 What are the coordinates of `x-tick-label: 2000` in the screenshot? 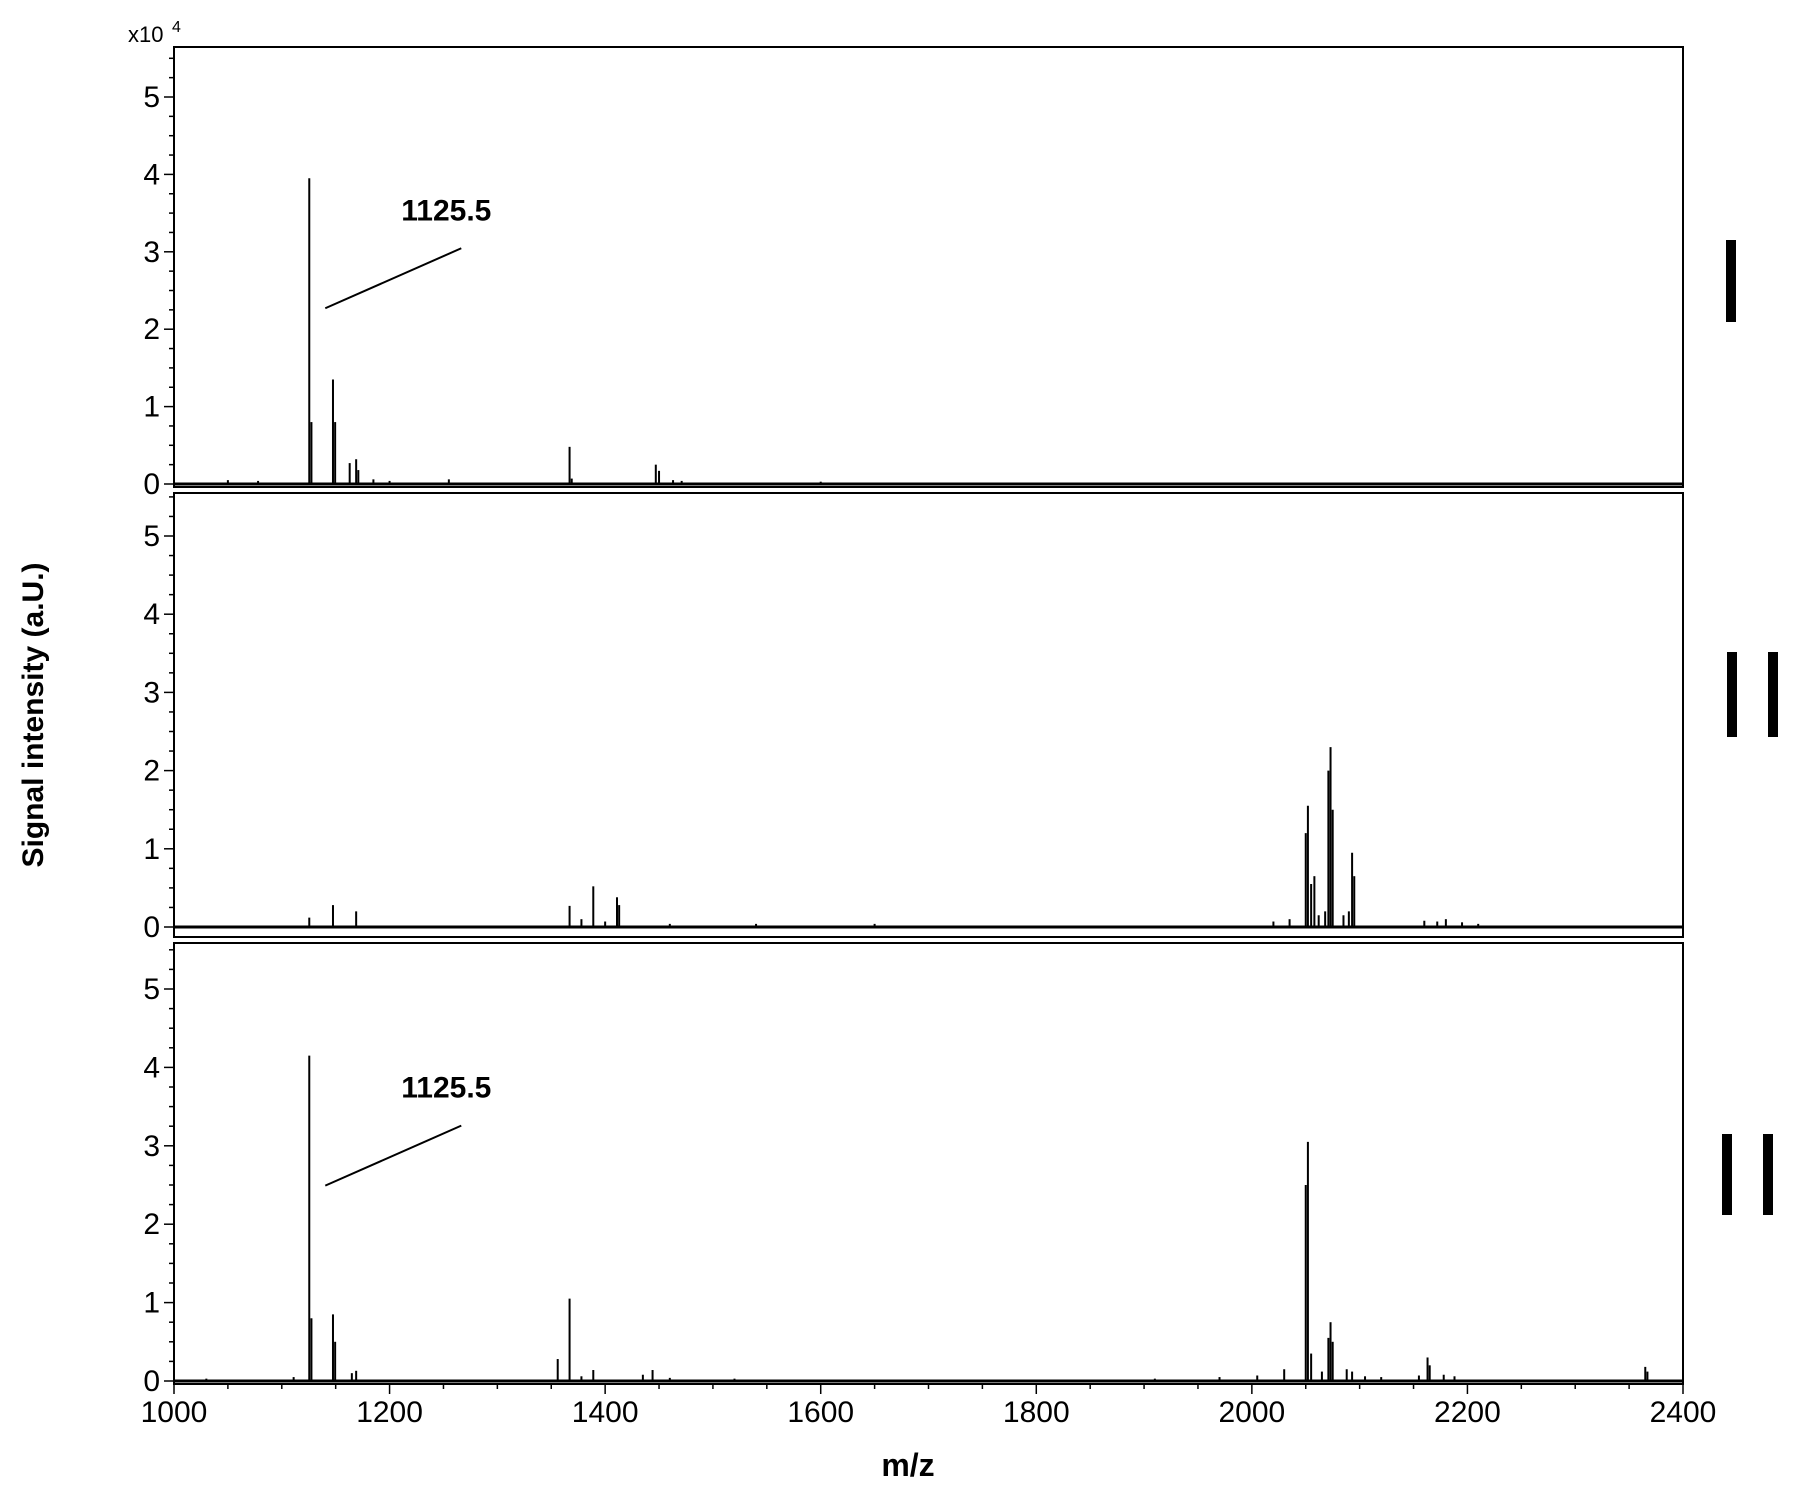 It's located at (1251, 1412).